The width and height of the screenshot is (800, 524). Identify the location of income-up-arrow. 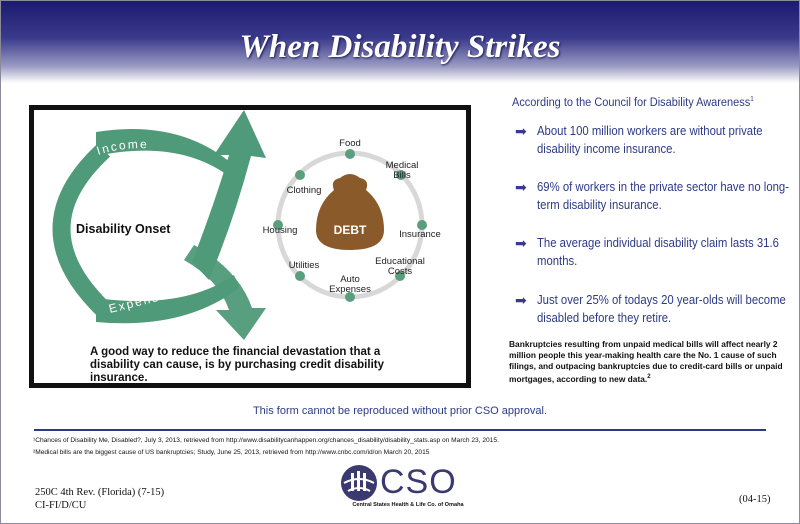
(229, 195).